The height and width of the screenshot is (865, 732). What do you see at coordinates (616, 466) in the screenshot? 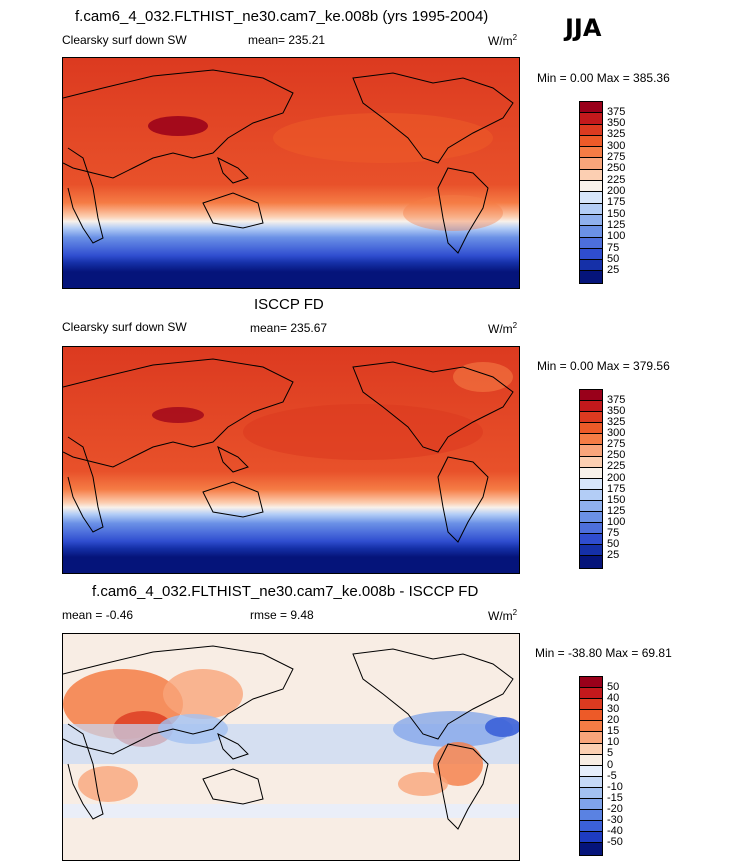
I see `panel2-tick: 225` at bounding box center [616, 466].